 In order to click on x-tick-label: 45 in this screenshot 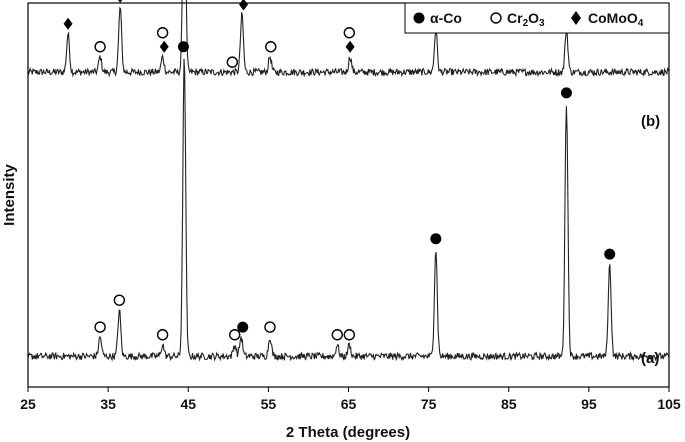, I will do `click(188, 404)`.